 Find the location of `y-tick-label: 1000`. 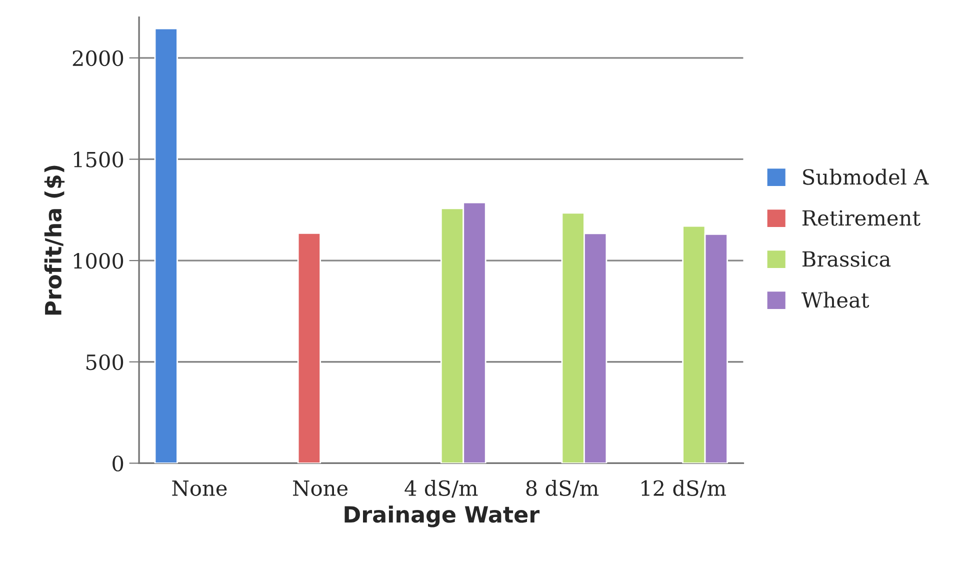

y-tick-label: 1000 is located at coordinates (99, 261).